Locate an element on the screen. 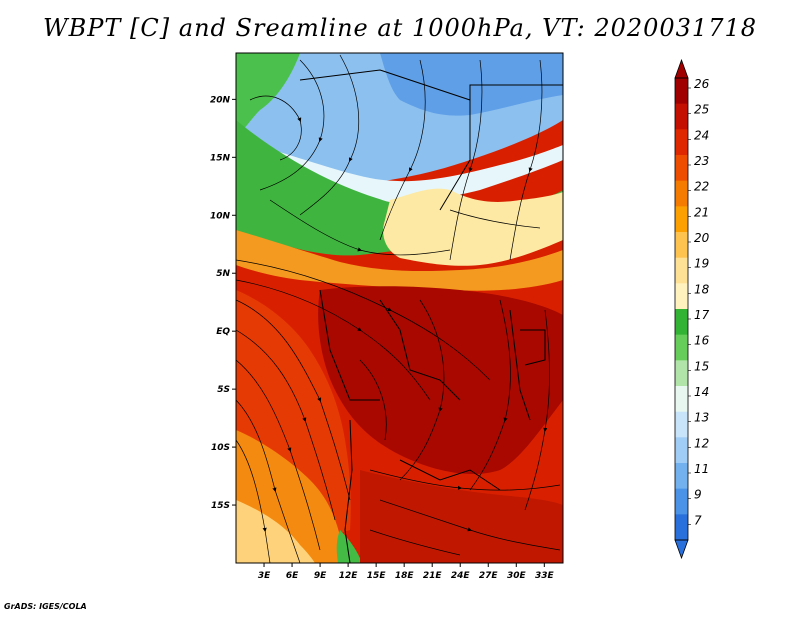  colorbar-label: 25 is located at coordinates (701, 110).